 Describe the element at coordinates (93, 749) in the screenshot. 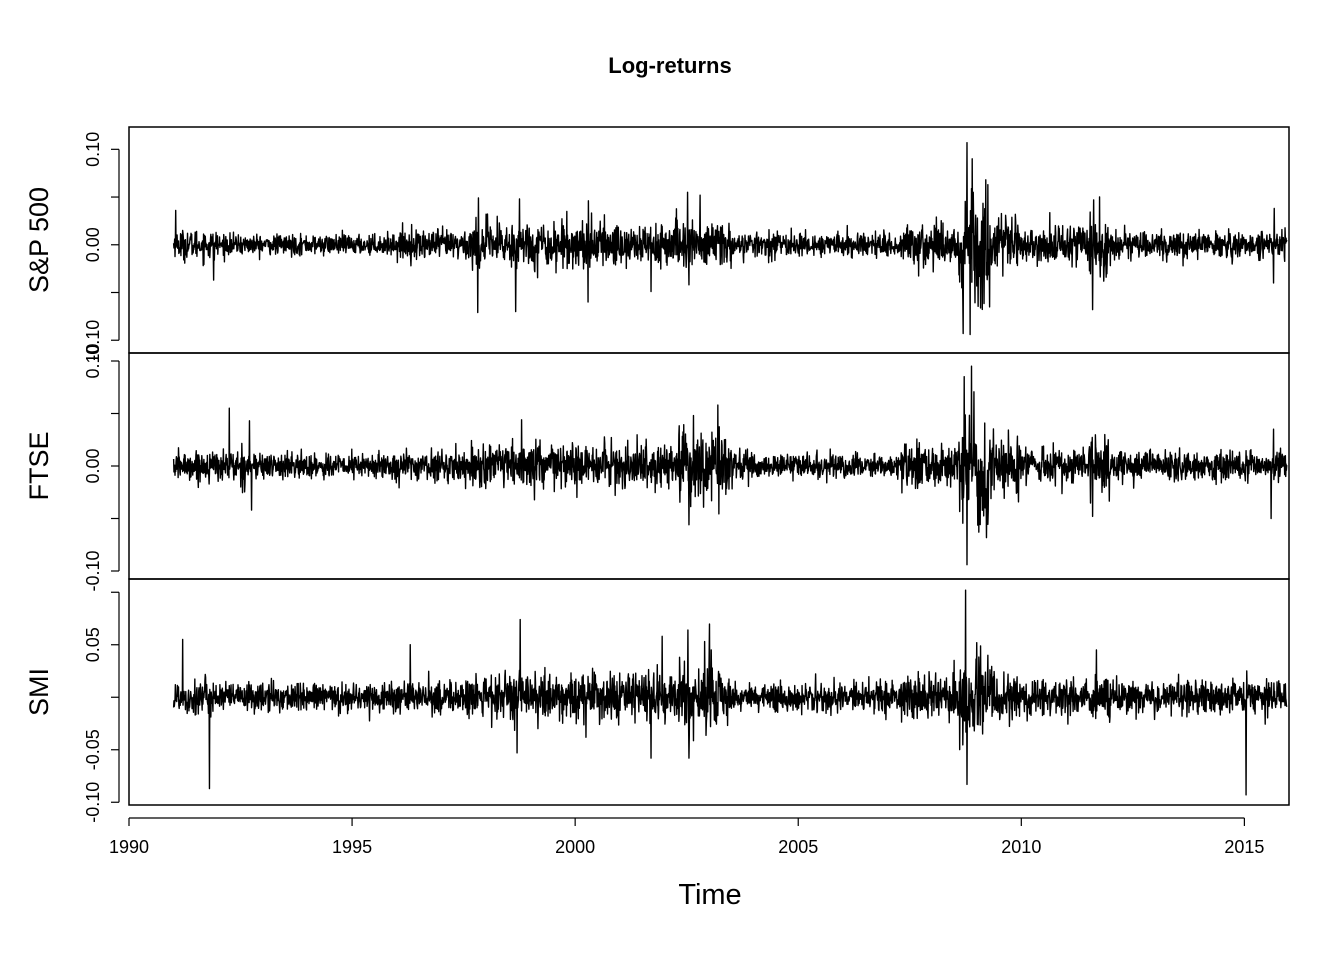

I see `y-tick-label-3-2: -0.05` at that location.